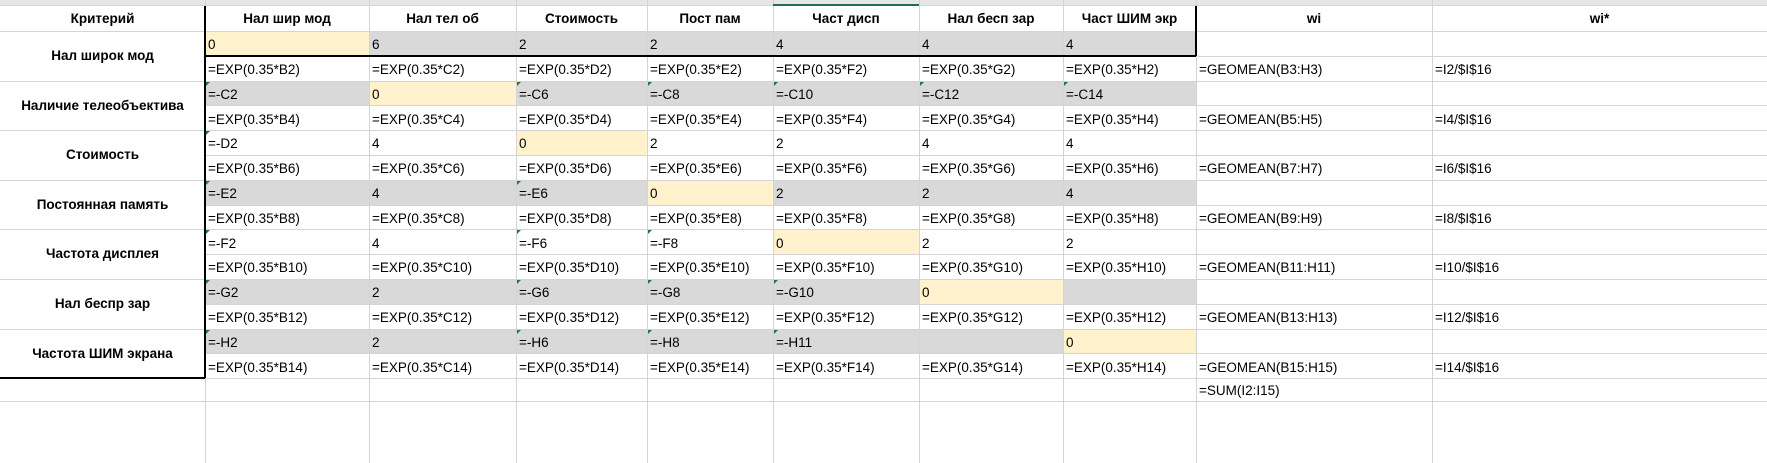 This screenshot has height=463, width=1767. What do you see at coordinates (710, 192) in the screenshot?
I see `value-cell-e8: 0` at bounding box center [710, 192].